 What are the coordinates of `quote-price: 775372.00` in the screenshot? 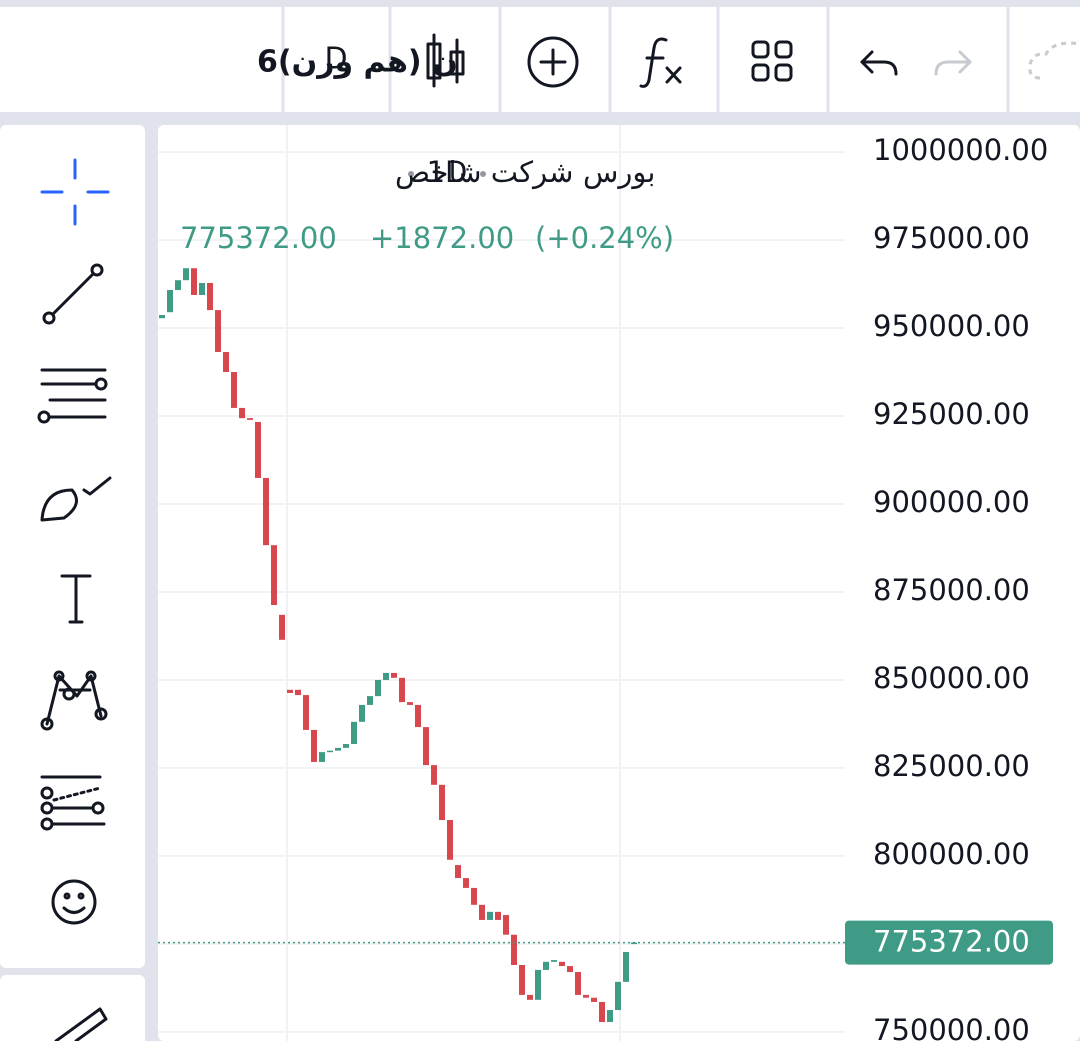 It's located at (258, 238).